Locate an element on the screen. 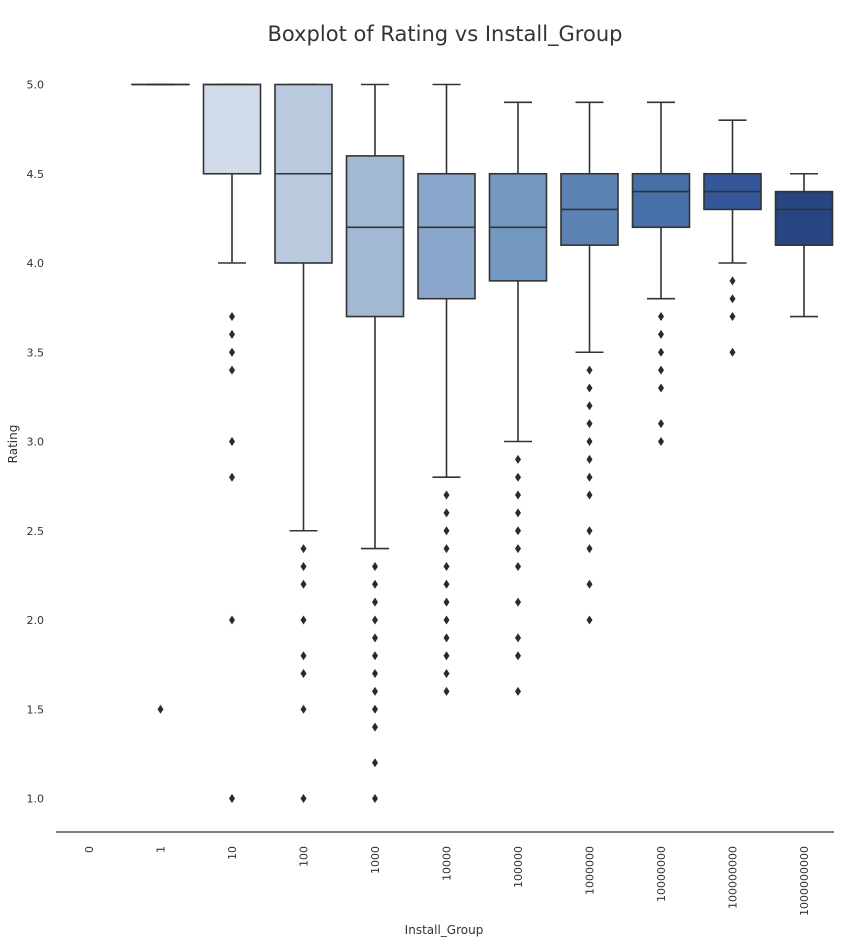  y-tick-label-2: 2.0 is located at coordinates (36, 620).